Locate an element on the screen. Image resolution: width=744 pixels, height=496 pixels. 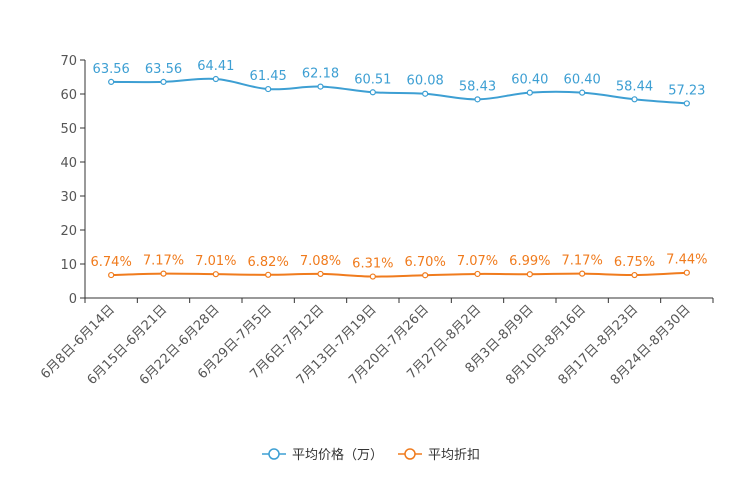
data-label: 6.82% is located at coordinates (268, 262).